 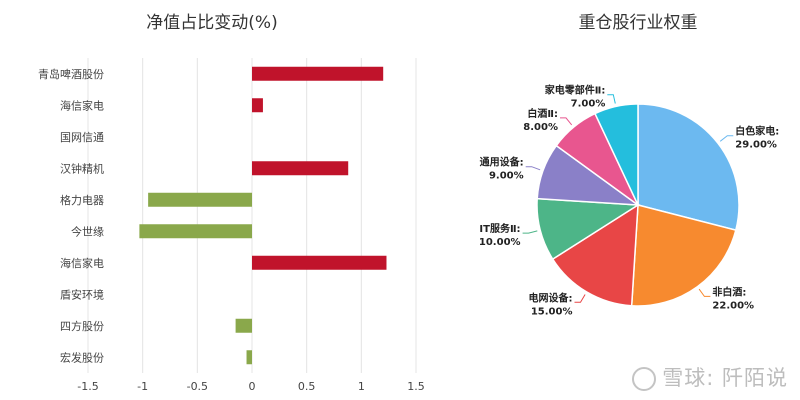 What do you see at coordinates (82, 168) in the screenshot?
I see `bar-category-label: 汉钟精机` at bounding box center [82, 168].